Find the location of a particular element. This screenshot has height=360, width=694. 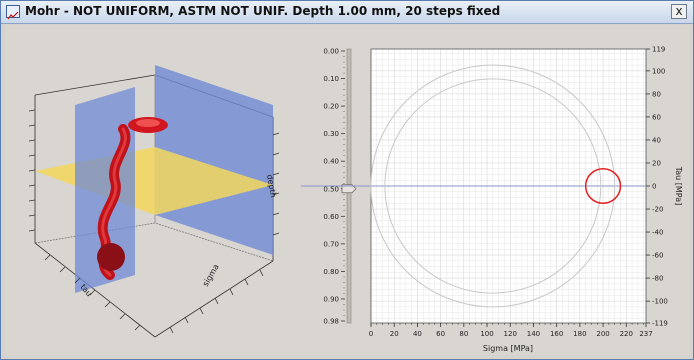

x-tick-label: 140 is located at coordinates (533, 334).